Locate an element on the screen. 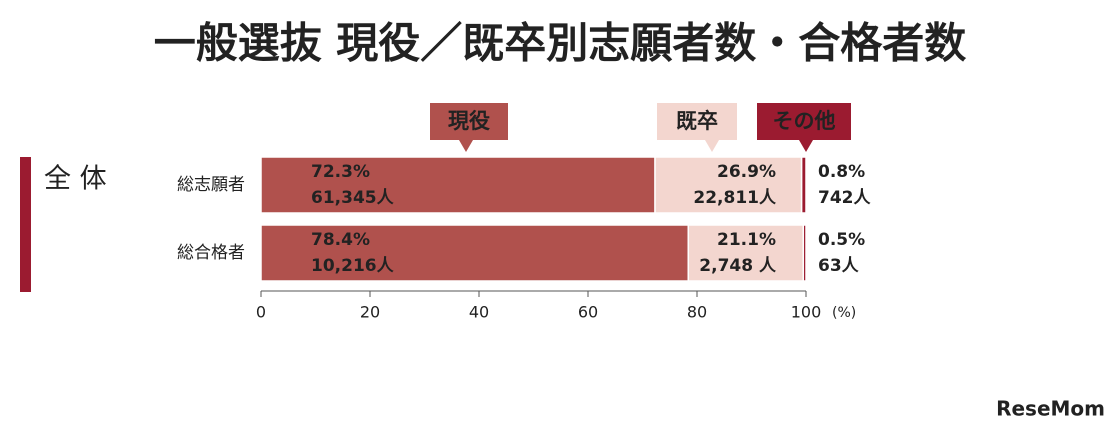  category-label: 総志願者 is located at coordinates (211, 185).